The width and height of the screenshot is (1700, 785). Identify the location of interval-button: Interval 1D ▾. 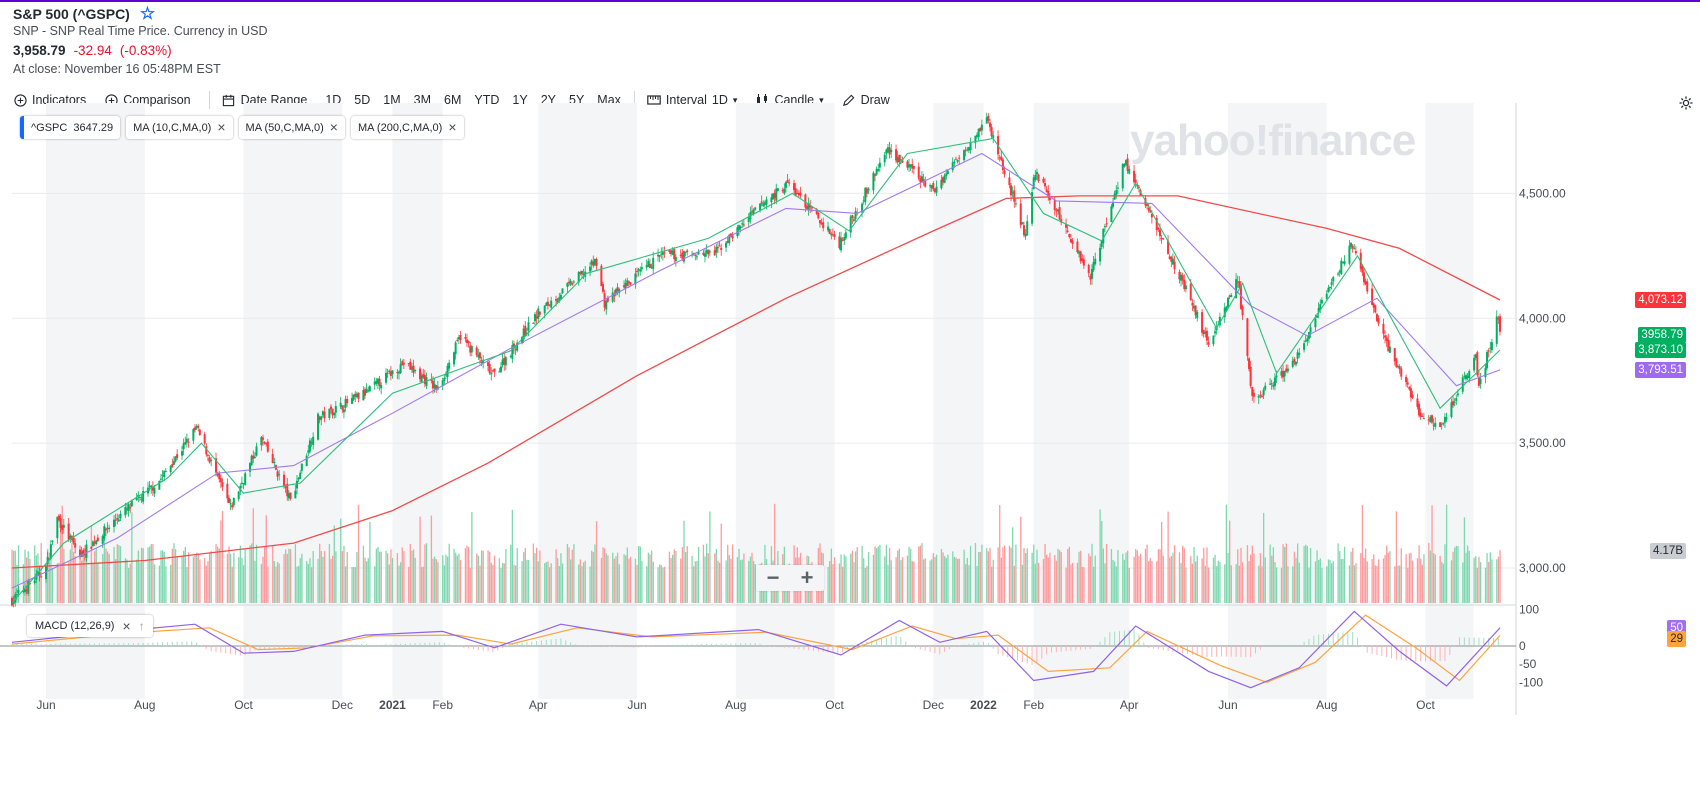
(692, 100).